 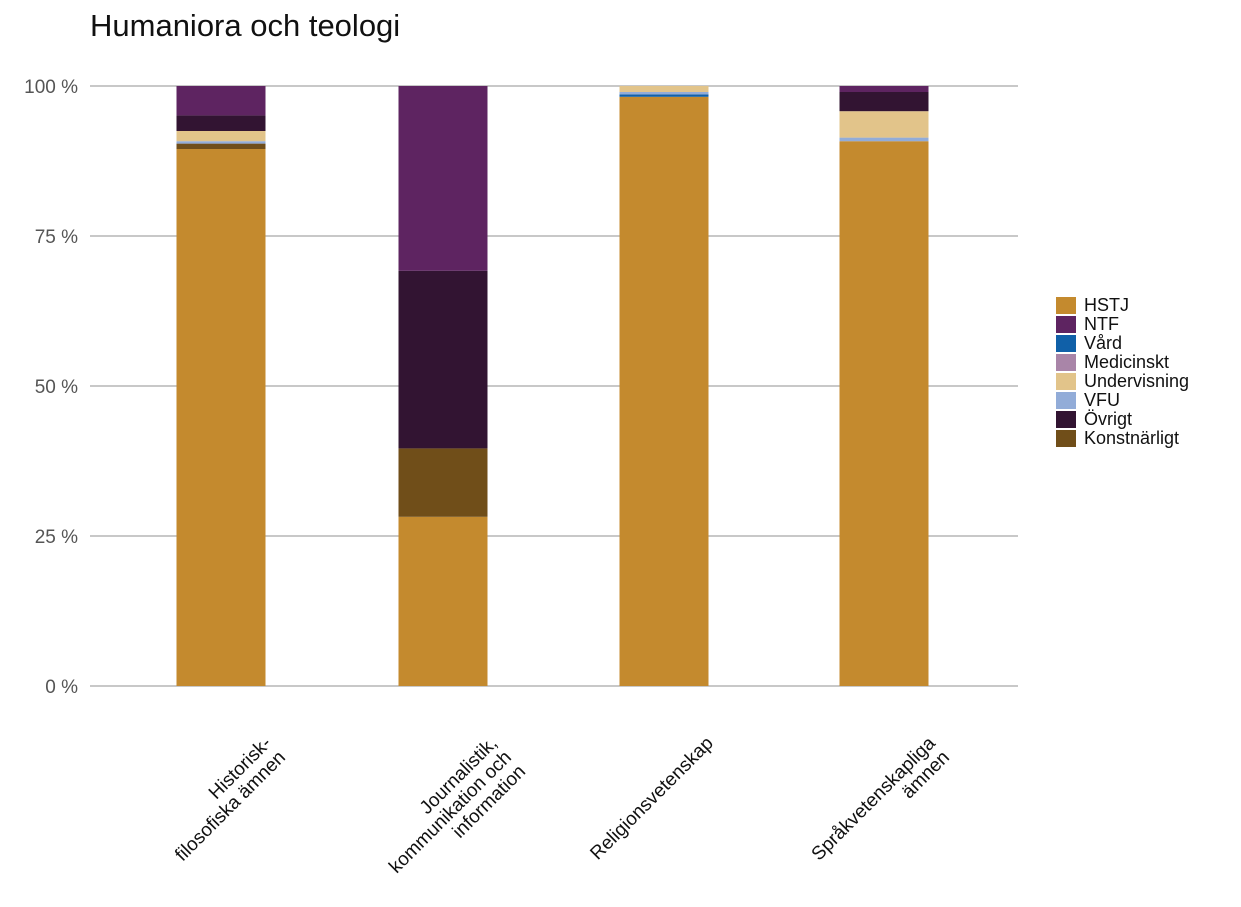 What do you see at coordinates (1102, 400) in the screenshot?
I see `legend-label: VFU` at bounding box center [1102, 400].